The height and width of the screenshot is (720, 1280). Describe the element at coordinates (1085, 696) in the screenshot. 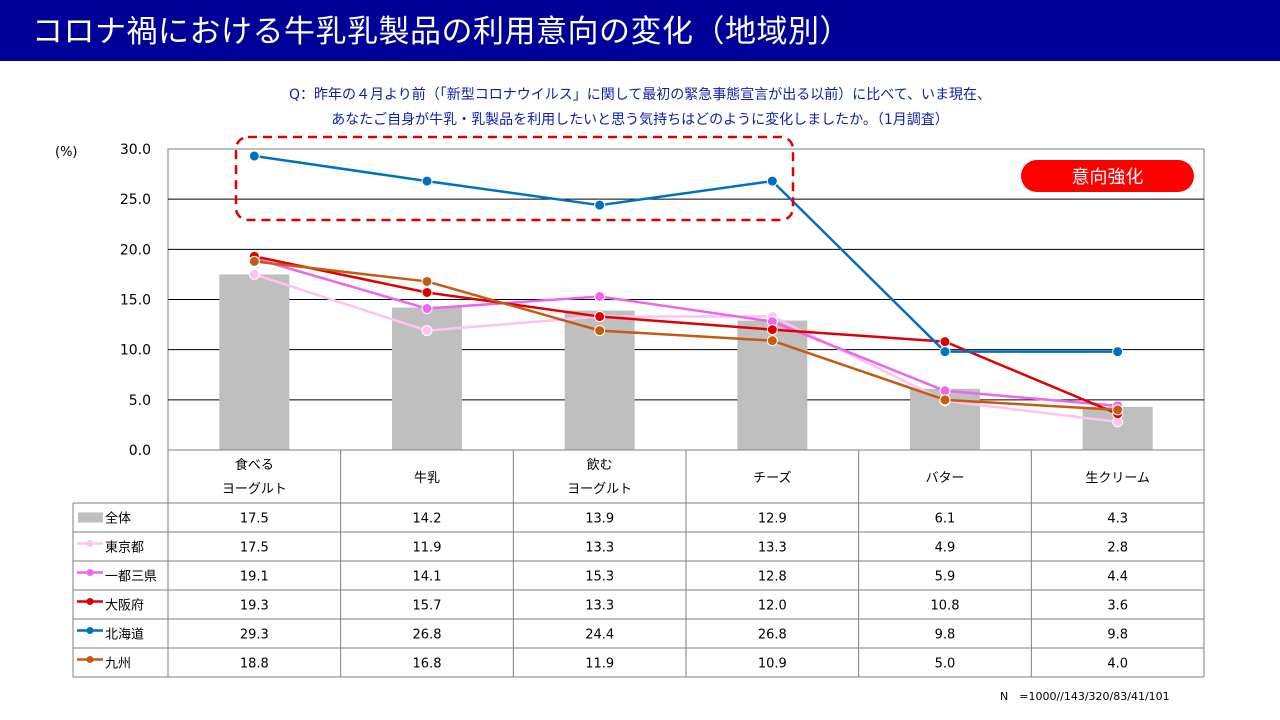

I see `sample-size-footnote: N =1000//143/320/83/41/101` at that location.